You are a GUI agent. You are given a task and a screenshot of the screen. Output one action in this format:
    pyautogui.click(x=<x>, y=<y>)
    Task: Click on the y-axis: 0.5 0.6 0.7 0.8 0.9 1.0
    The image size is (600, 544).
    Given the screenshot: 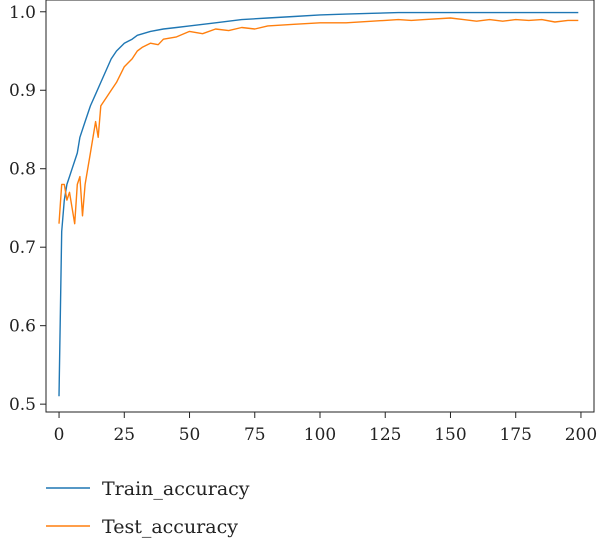 What is the action you would take?
    pyautogui.click(x=27, y=209)
    